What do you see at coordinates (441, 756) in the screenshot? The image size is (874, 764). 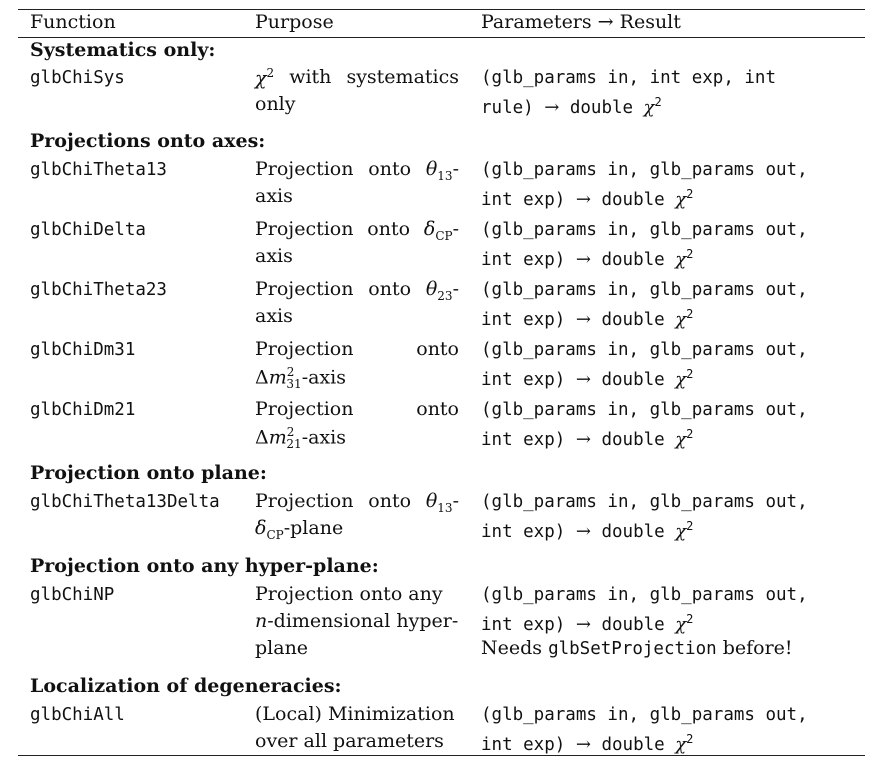 I see `bottom-rule` at bounding box center [441, 756].